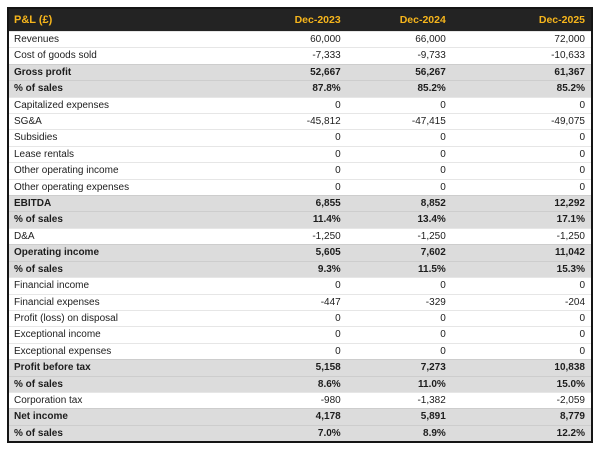 The image size is (600, 451). I want to click on row-value-dec-2023: 60,000, so click(288, 39).